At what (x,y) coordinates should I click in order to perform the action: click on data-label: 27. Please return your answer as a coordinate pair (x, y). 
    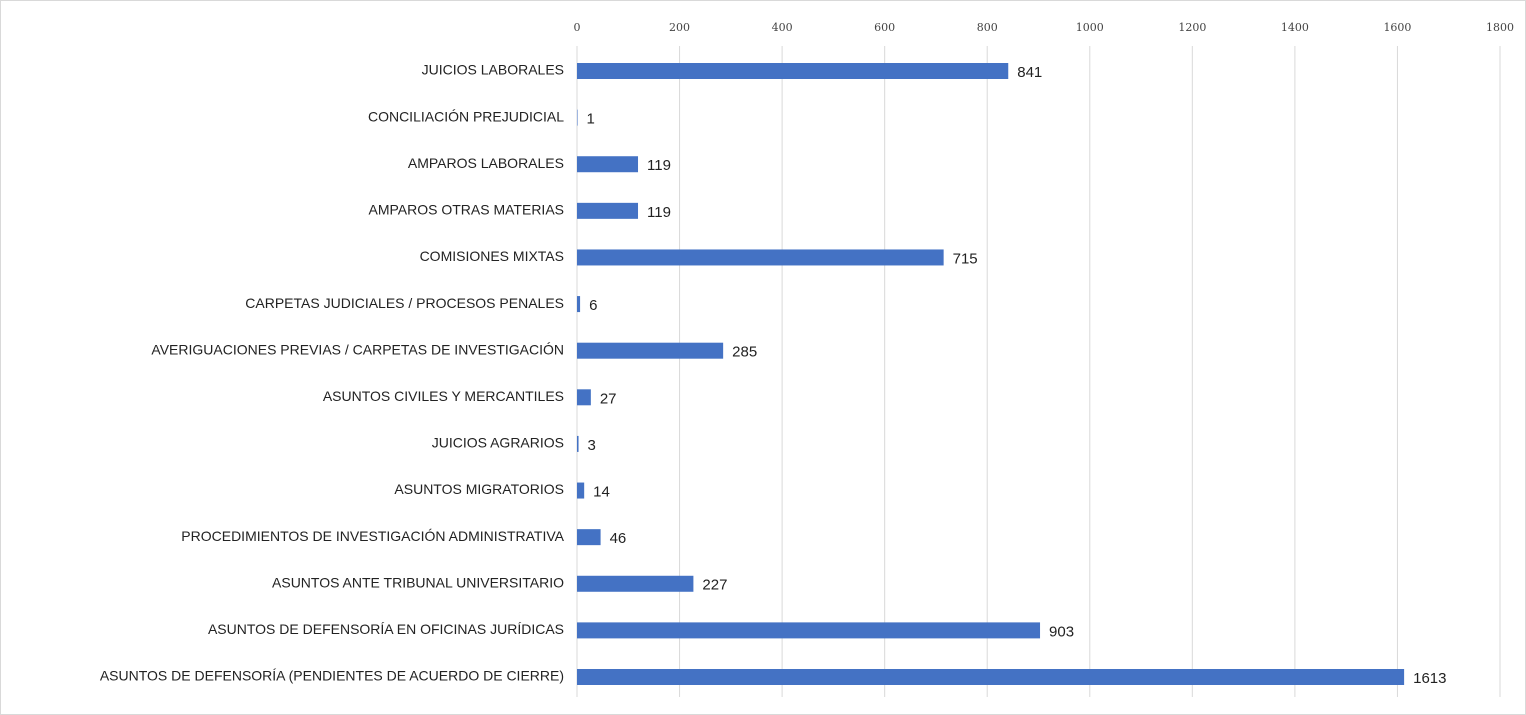
    Looking at the image, I should click on (608, 398).